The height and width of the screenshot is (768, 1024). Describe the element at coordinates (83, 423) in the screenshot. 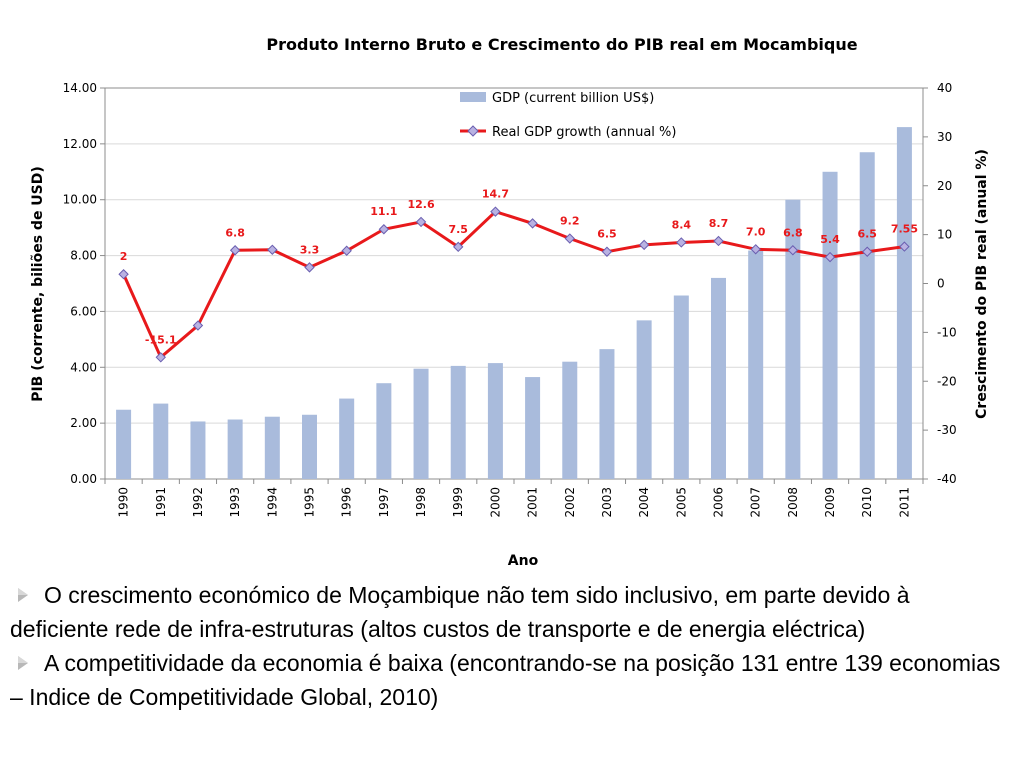

I see `y-left-tick-label: 2.00` at that location.